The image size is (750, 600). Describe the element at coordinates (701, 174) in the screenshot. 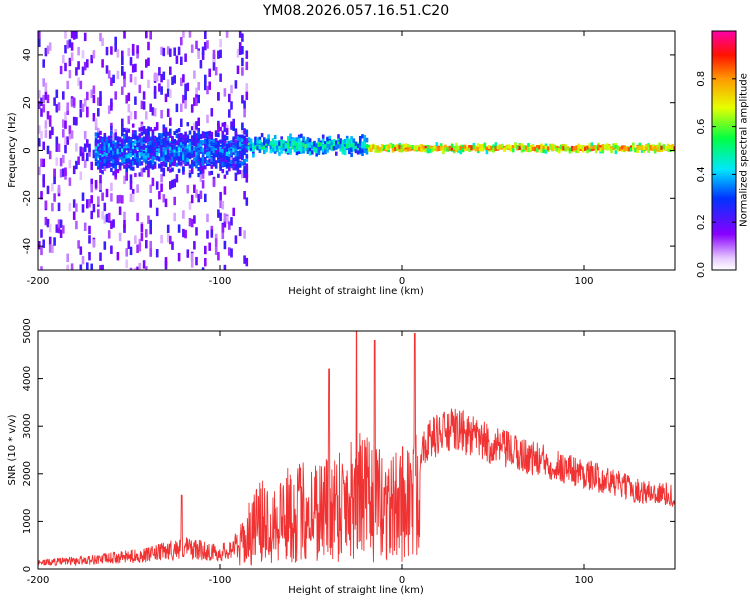

I see `colorbar-tick-label: 0.4` at that location.